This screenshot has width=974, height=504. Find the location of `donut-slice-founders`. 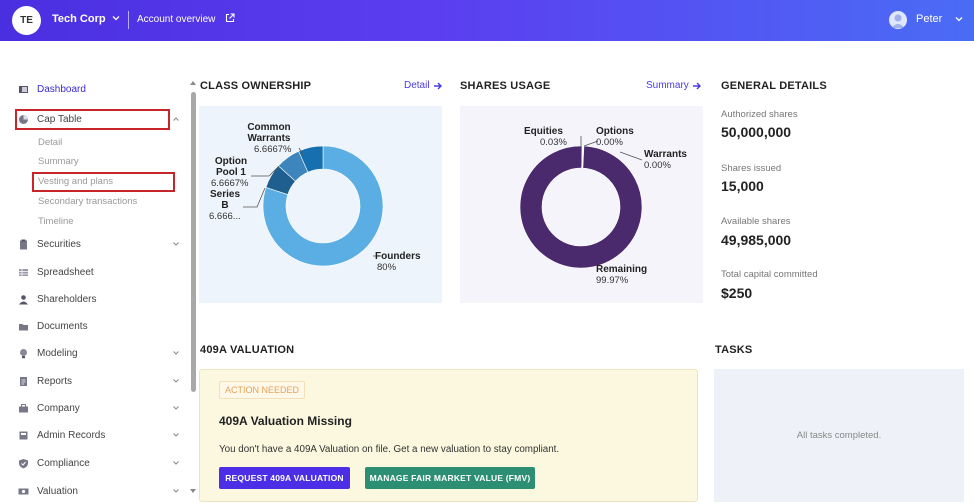

donut-slice-founders is located at coordinates (323, 206).